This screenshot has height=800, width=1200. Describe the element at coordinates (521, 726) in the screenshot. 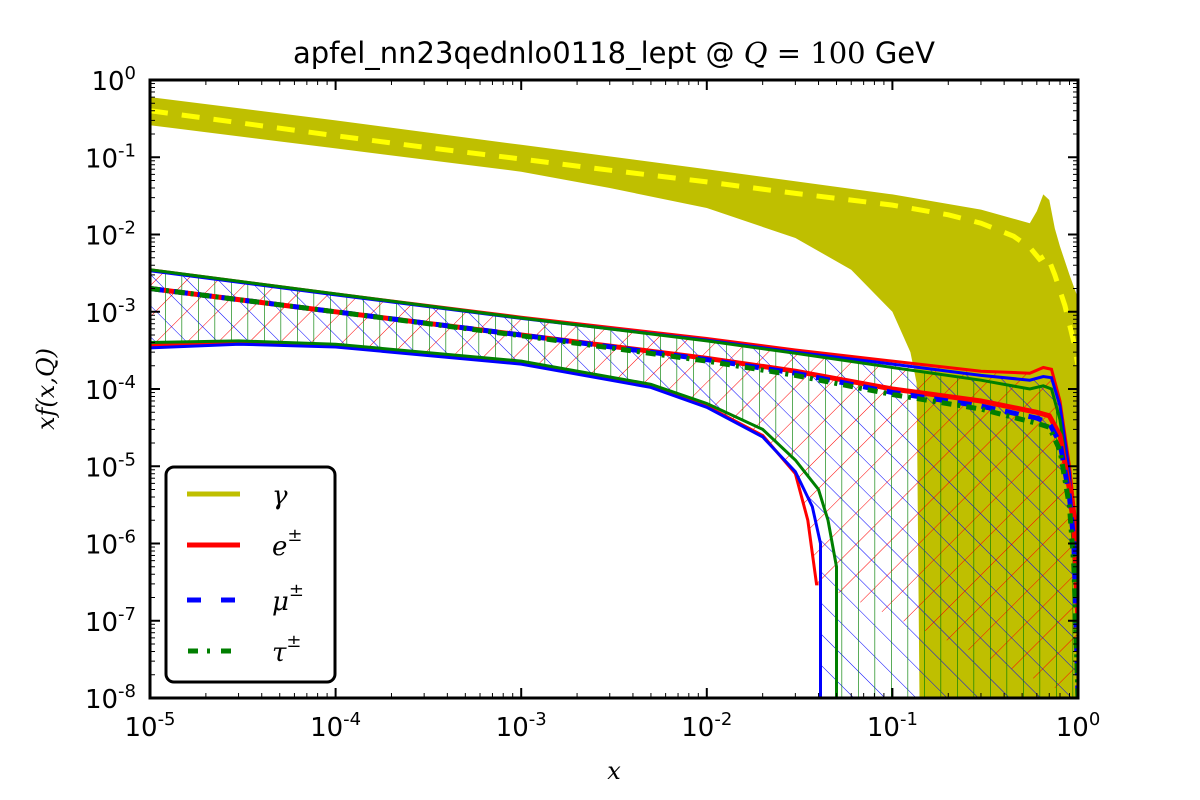

I see `x-tick-label: 10⁻³` at that location.